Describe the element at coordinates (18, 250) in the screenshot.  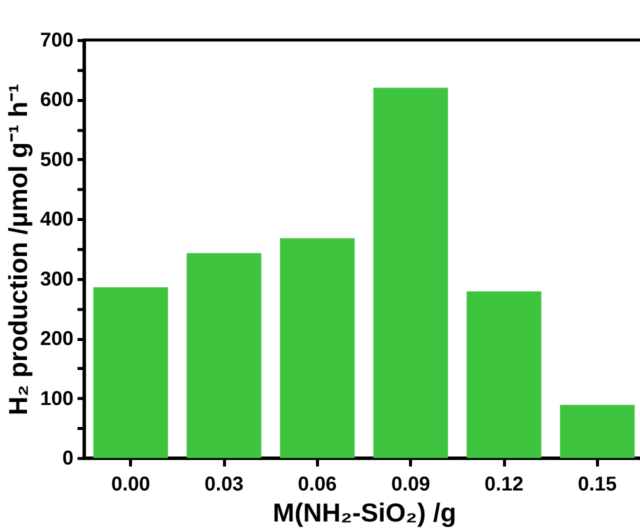
I see `y-axis-title: H₂ production /μmol g⁻¹ h⁻¹` at that location.